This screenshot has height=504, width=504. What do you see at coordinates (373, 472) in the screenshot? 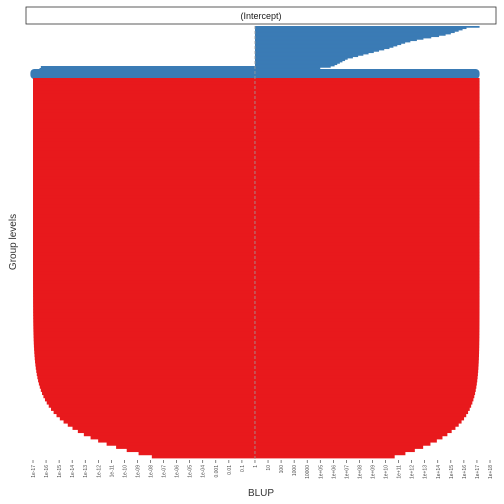
I see `x-tick-label: 1e+09` at bounding box center [373, 472].